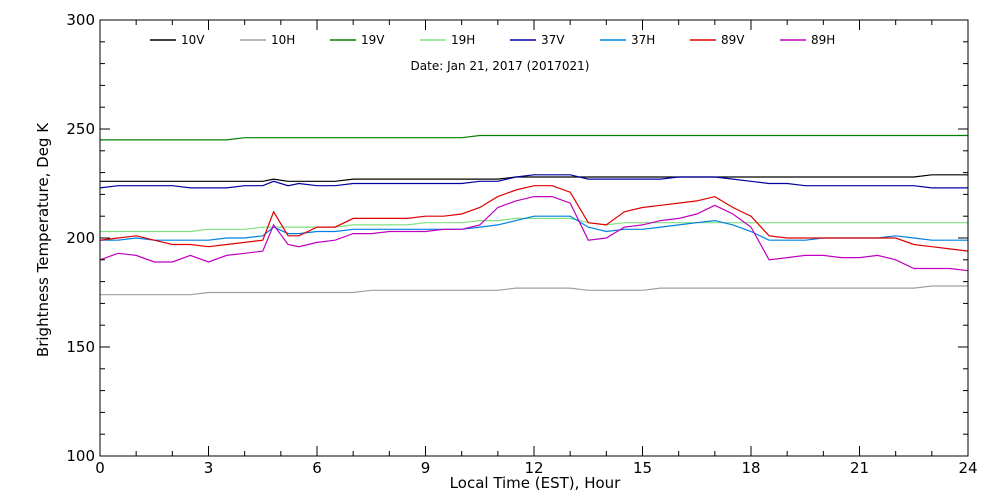  Describe the element at coordinates (642, 468) in the screenshot. I see `x-tick-label: 15` at that location.